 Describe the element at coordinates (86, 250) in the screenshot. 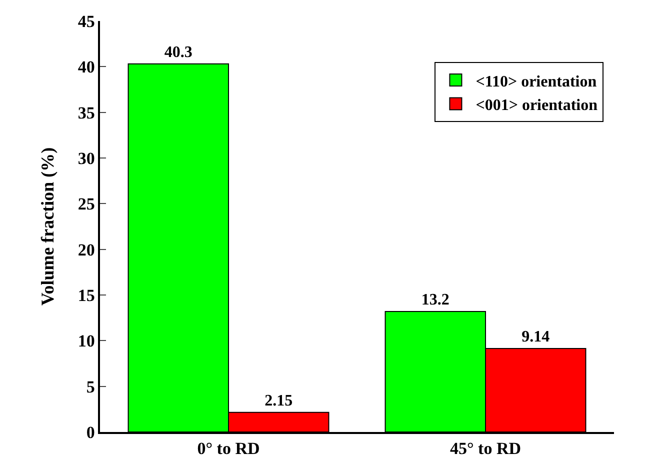

I see `y-tick-label: 20` at that location.